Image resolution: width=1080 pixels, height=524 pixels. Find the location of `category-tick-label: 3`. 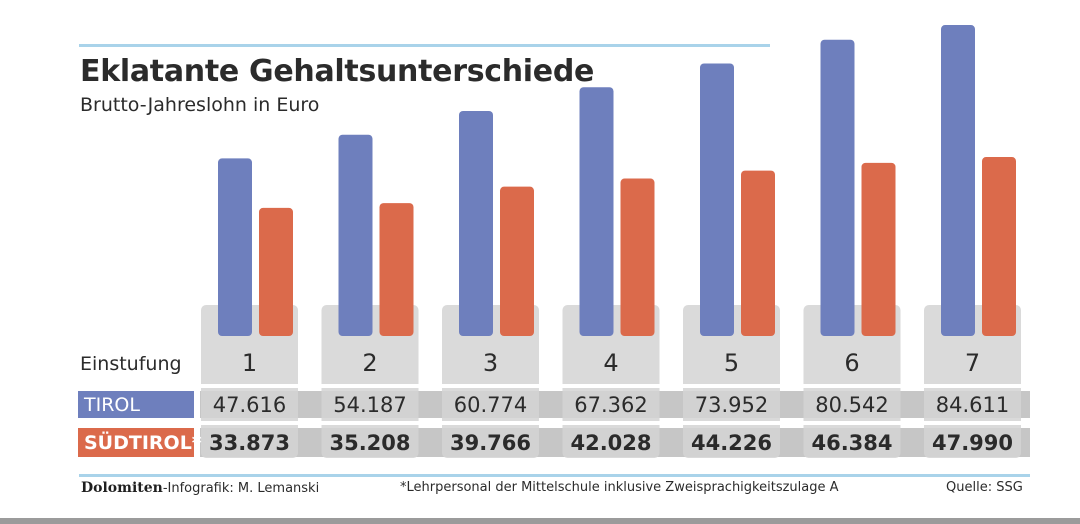

category-tick-label: 3 is located at coordinates (490, 363).